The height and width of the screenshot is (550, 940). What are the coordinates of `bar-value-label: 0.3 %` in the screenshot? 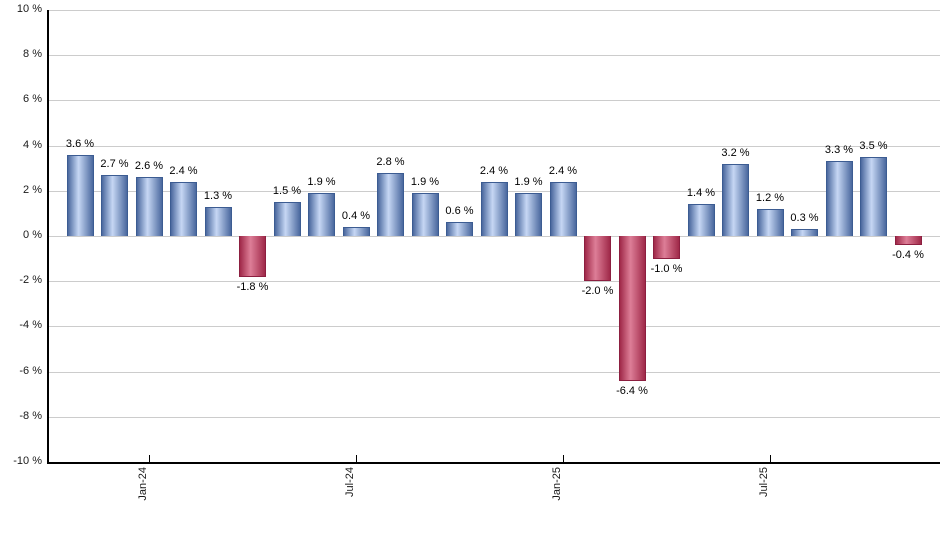 It's located at (804, 218).